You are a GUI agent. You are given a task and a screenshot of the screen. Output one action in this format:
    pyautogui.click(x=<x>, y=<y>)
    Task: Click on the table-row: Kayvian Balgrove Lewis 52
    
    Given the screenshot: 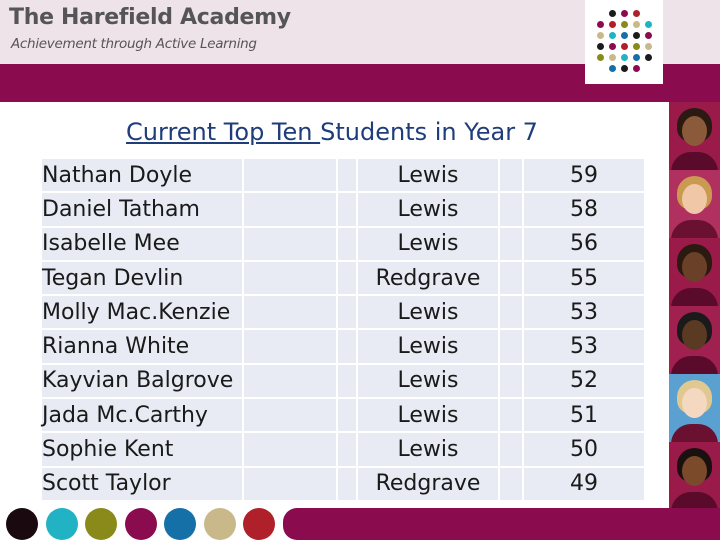 What is the action you would take?
    pyautogui.click(x=343, y=381)
    